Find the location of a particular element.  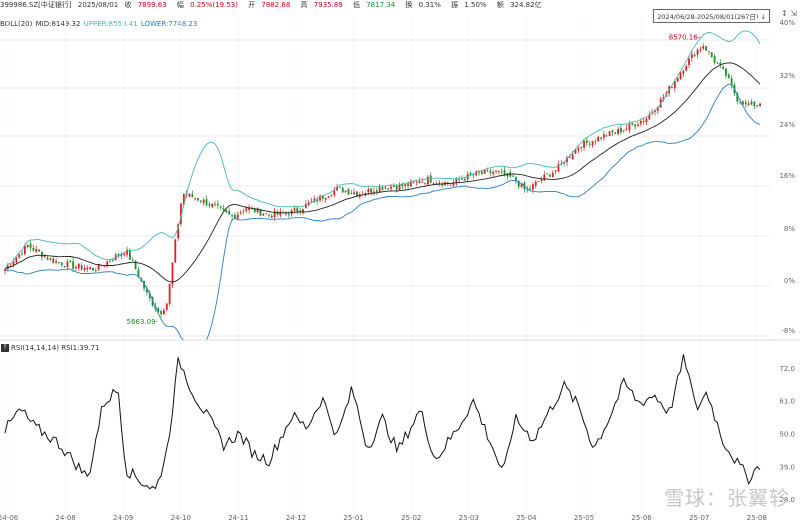

turnover-field: 换 0.31% is located at coordinates (423, 5).